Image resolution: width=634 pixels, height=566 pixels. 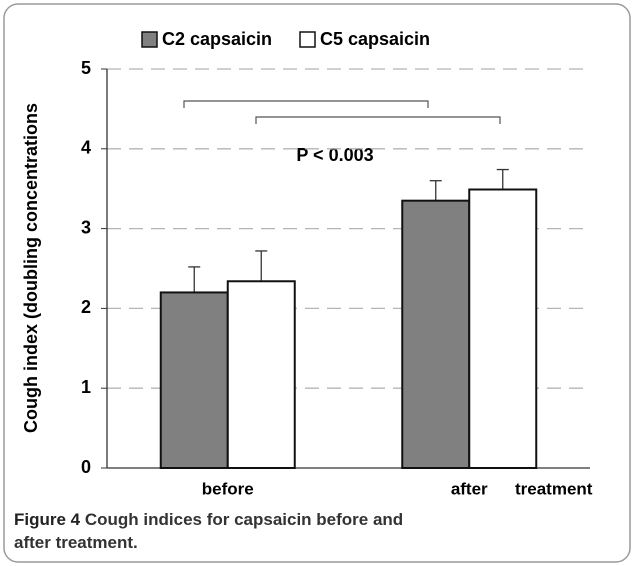 What do you see at coordinates (86, 307) in the screenshot?
I see `y-tick-label: 2` at bounding box center [86, 307].